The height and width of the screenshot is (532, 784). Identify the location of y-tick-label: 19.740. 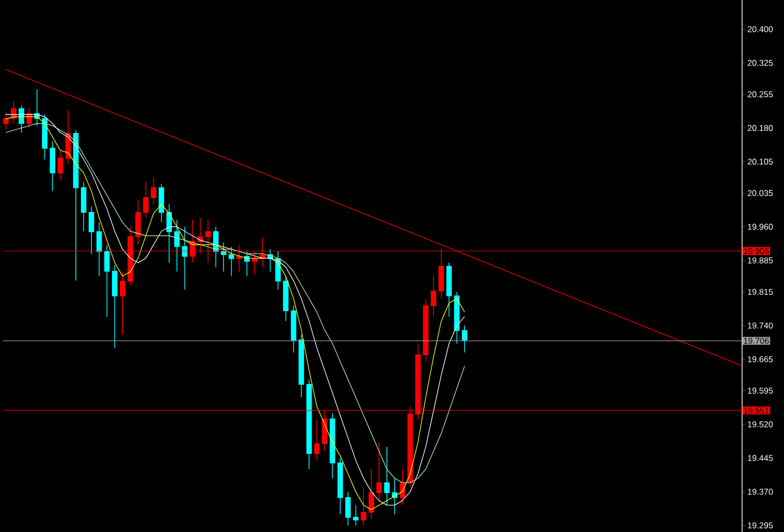
(760, 325).